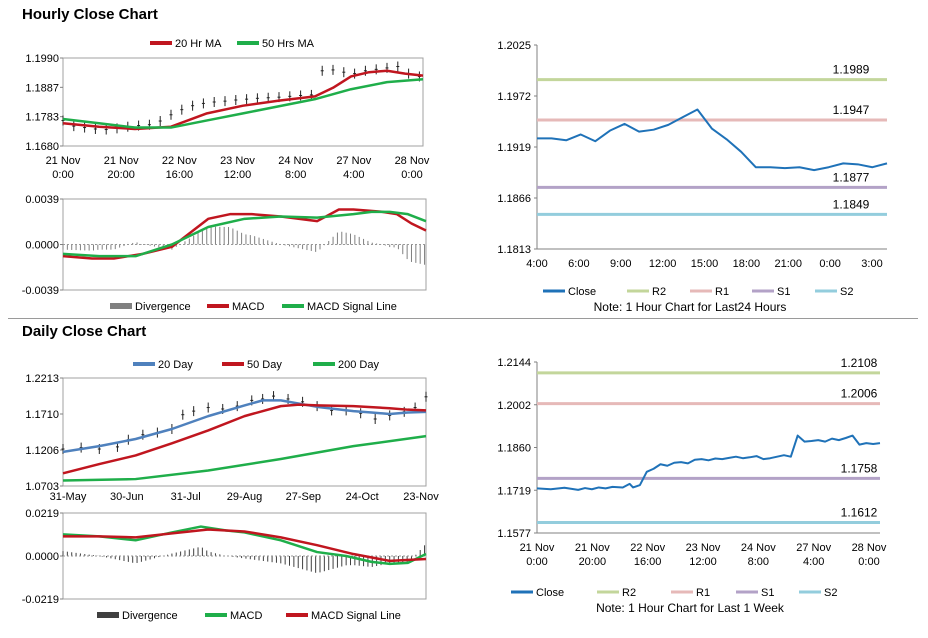 Image resolution: width=928 pixels, height=638 pixels. Describe the element at coordinates (42, 415) in the screenshot. I see `daily-price-ytick-label: 1.1710` at that location.